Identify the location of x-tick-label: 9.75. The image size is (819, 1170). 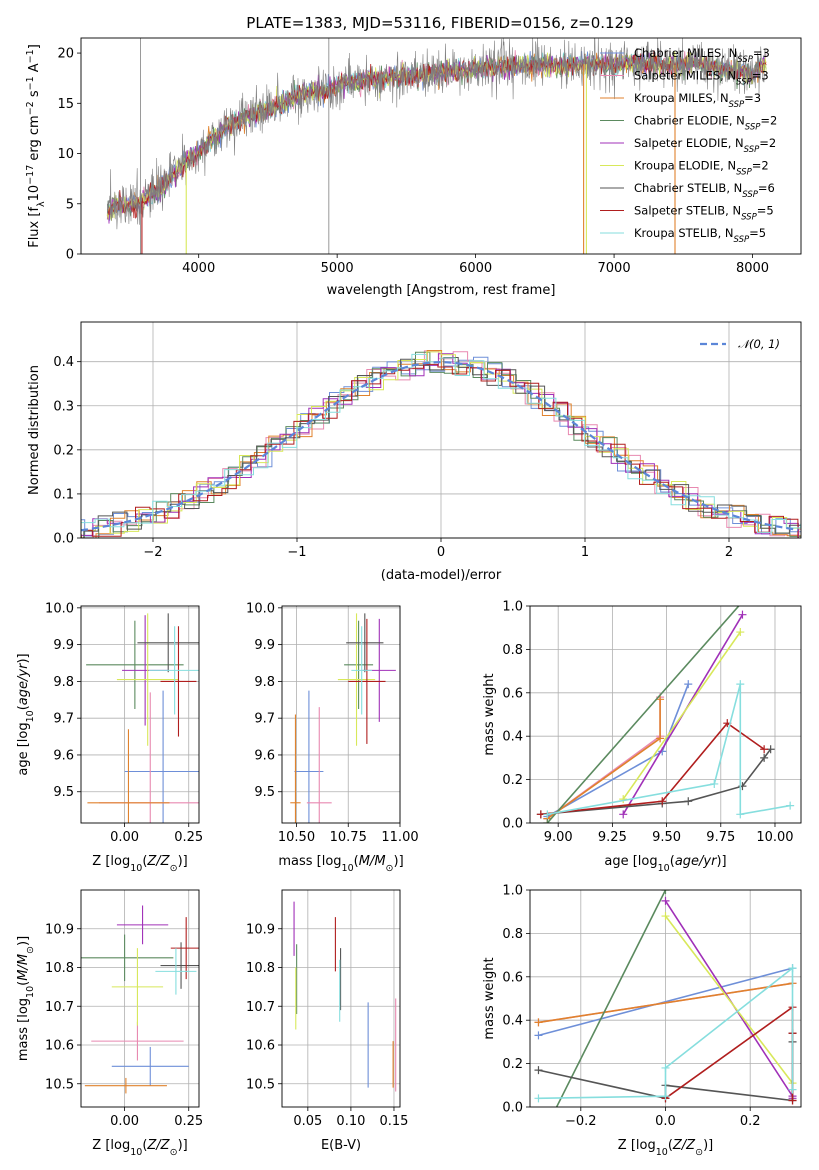
(720, 837).